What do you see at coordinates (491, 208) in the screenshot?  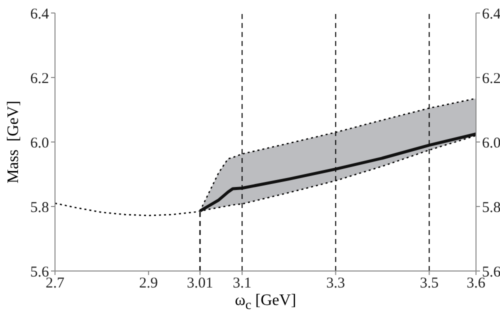 I see `y2-tick-label: 5.8` at bounding box center [491, 208].